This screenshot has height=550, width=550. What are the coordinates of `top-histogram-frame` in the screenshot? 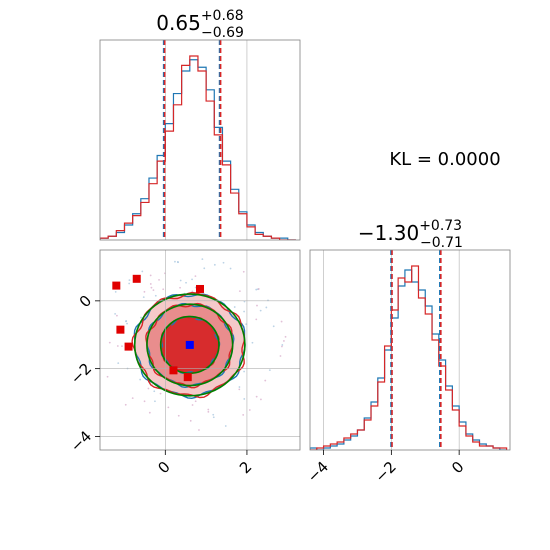 It's located at (200, 140).